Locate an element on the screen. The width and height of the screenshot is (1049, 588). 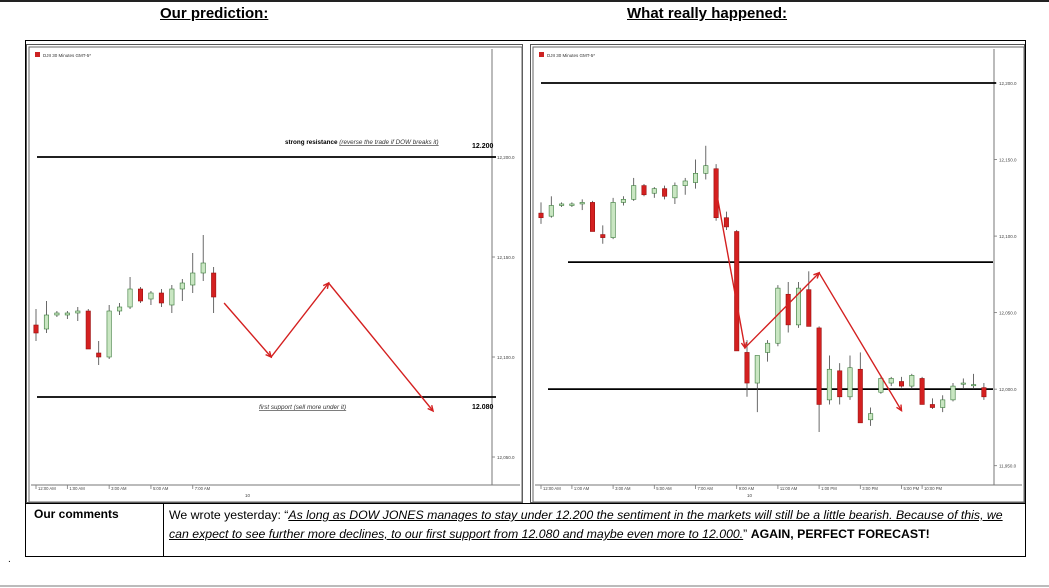
comments-lead: We wrote yesterday: “ is located at coordinates (229, 515).